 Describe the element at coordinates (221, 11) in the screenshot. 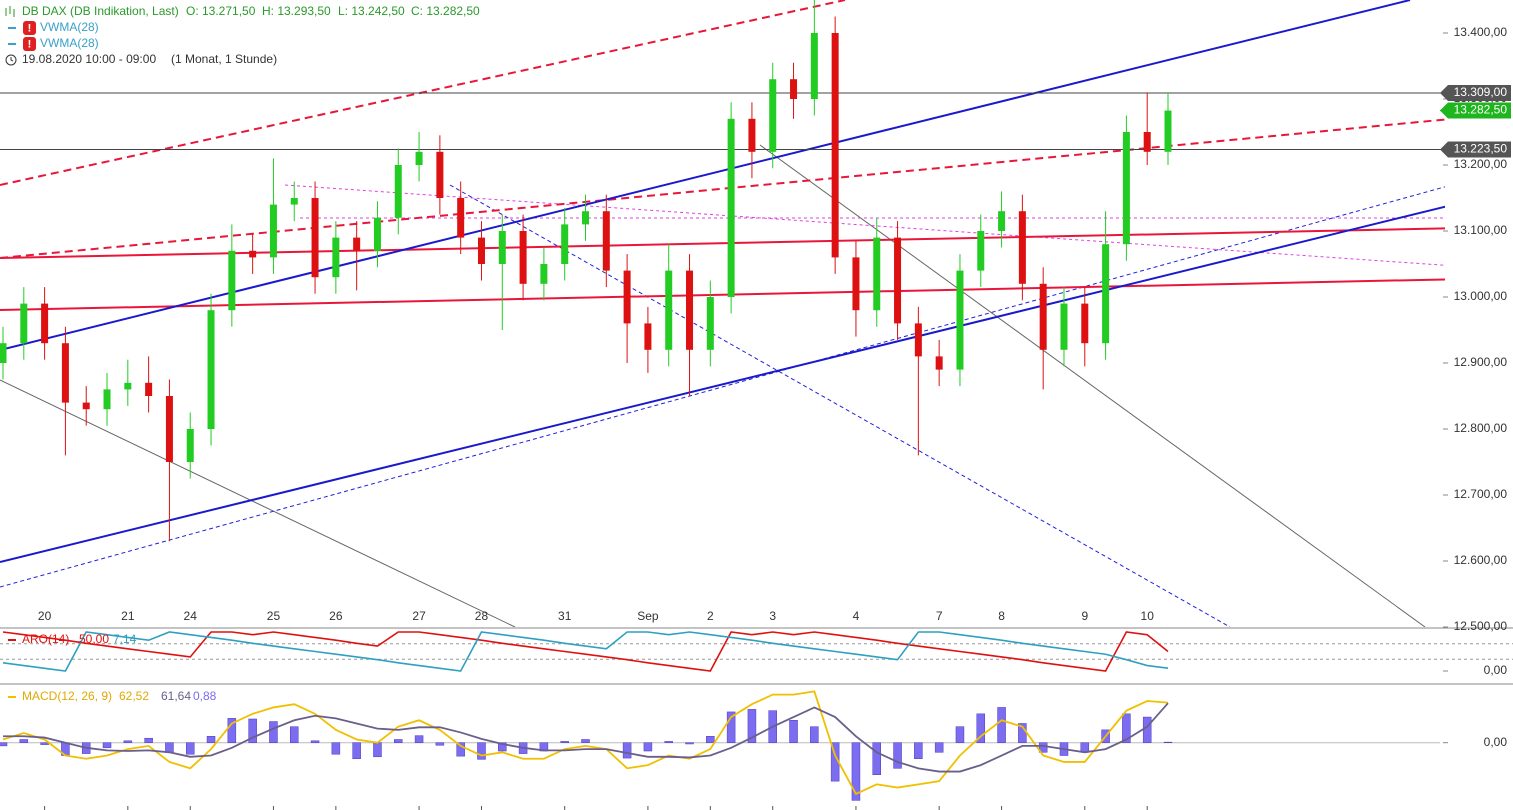

I see `ohlc-open: O: 13.271,50` at that location.